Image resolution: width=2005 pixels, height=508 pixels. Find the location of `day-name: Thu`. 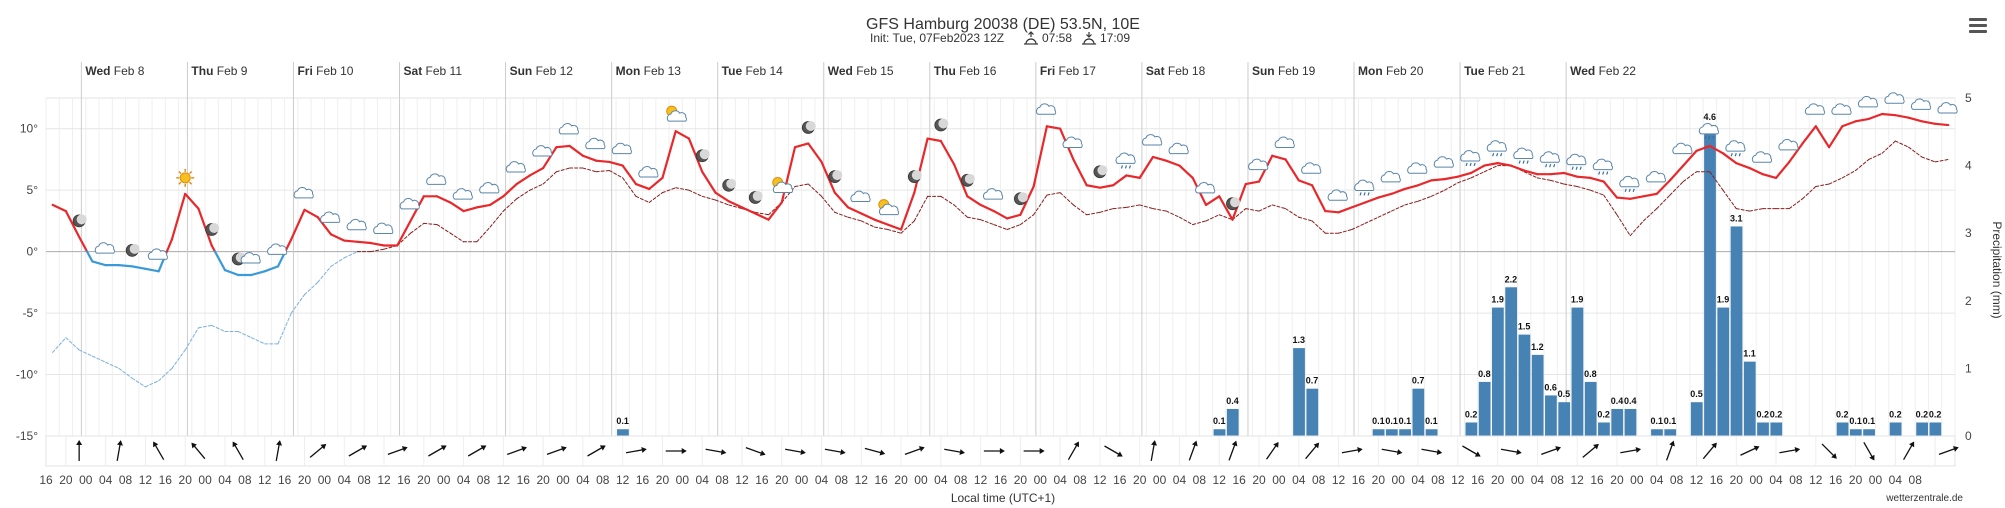

day-name: Thu is located at coordinates (203, 71).